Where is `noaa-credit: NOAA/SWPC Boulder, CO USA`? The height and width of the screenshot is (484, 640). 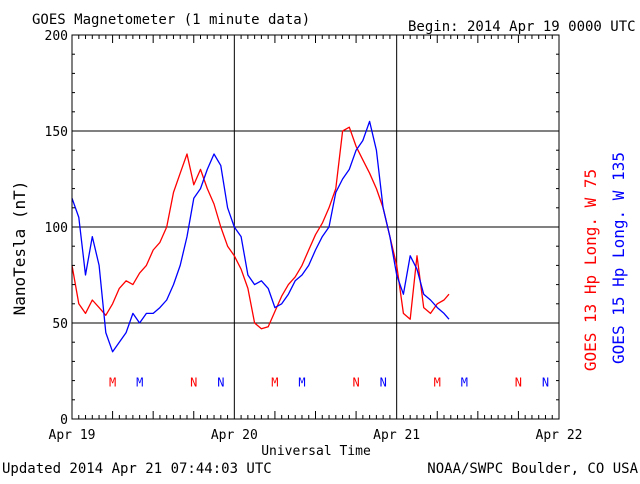
noaa-credit: NOAA/SWPC Boulder, CO USA is located at coordinates (532, 469).